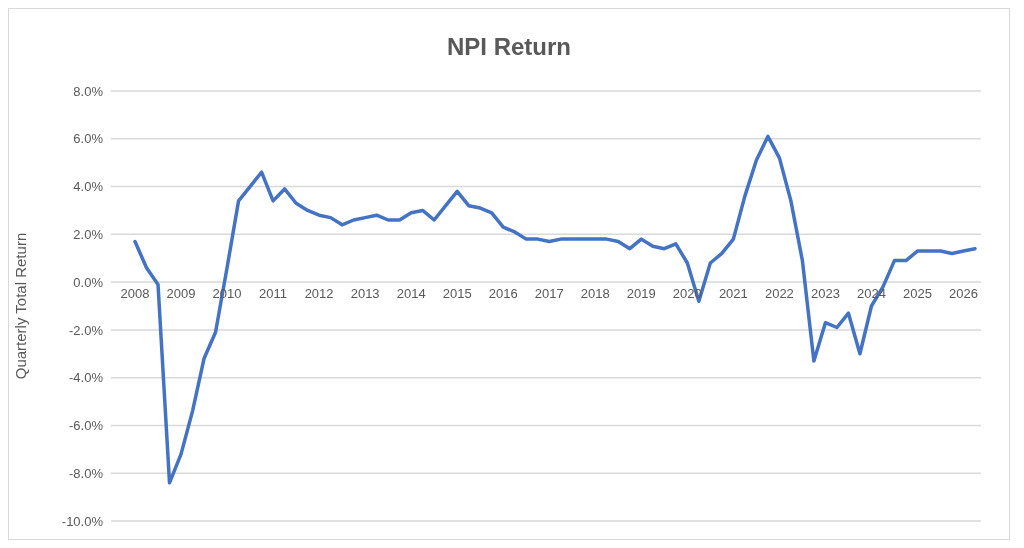 The image size is (1024, 548). I want to click on y-tick-label: 0.0%, so click(88, 282).